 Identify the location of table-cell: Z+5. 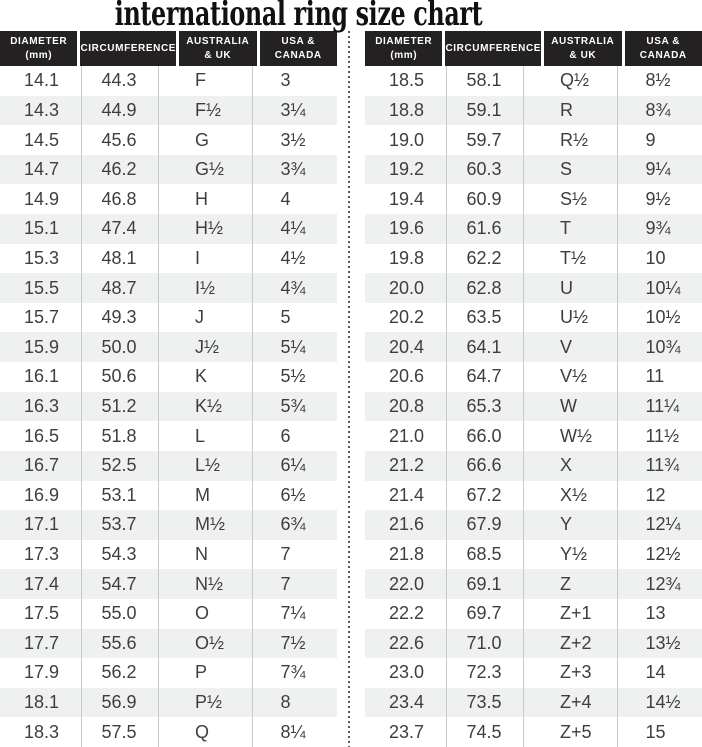
(571, 732).